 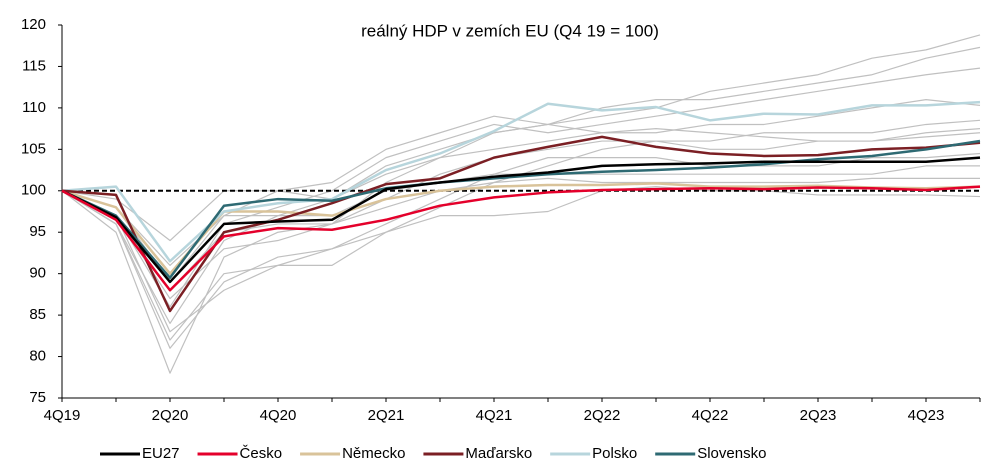 I want to click on y-tick-label: 110, so click(x=34, y=107).